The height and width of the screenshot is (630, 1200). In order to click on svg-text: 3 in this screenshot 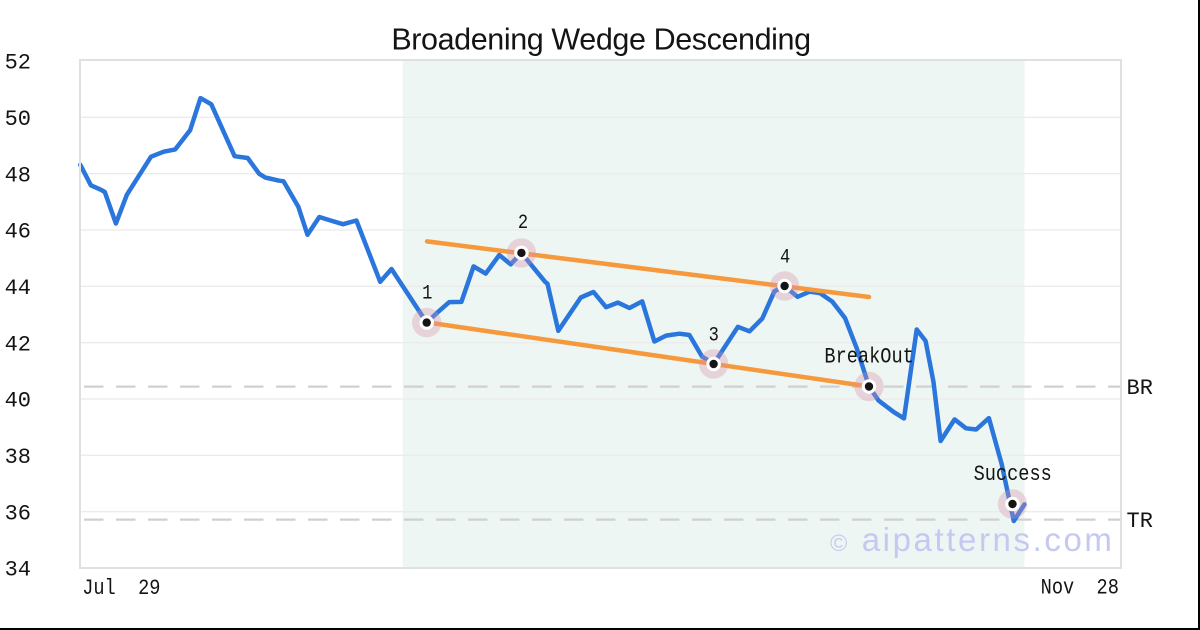, I will do `click(714, 335)`.